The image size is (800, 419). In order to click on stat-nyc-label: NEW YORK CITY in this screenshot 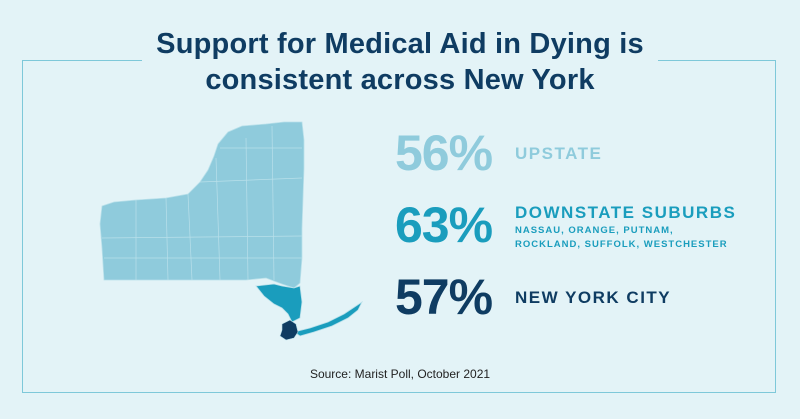, I will do `click(593, 297)`.